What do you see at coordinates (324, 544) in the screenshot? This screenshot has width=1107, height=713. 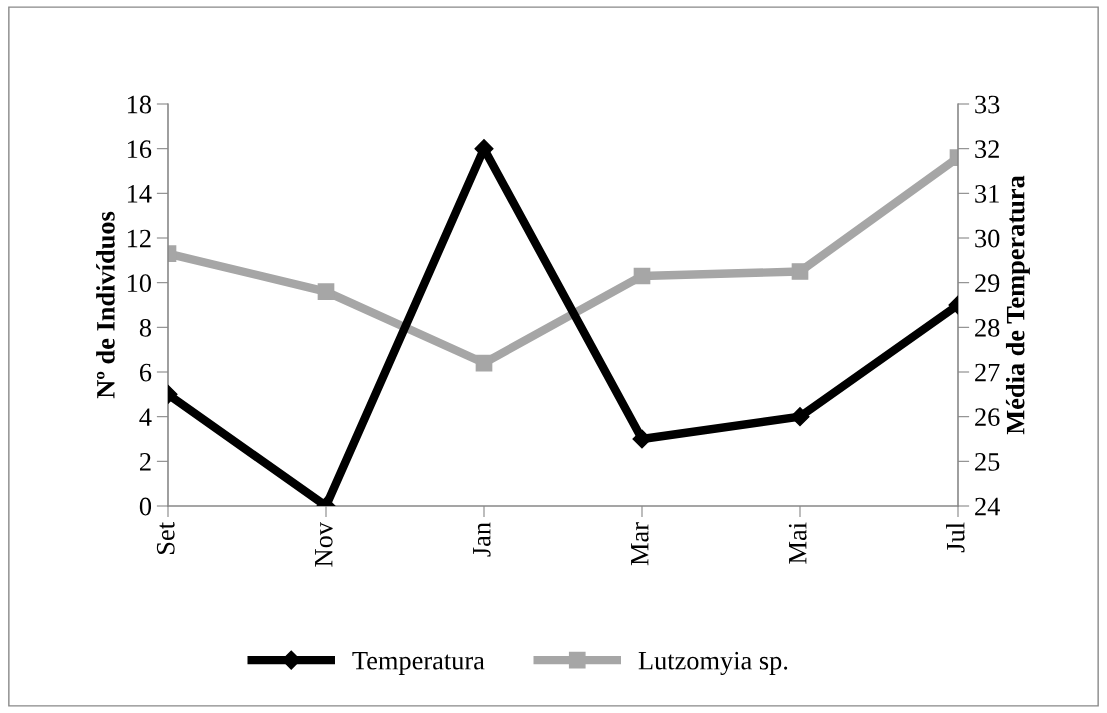 I see `x-tick-label: Nov` at bounding box center [324, 544].